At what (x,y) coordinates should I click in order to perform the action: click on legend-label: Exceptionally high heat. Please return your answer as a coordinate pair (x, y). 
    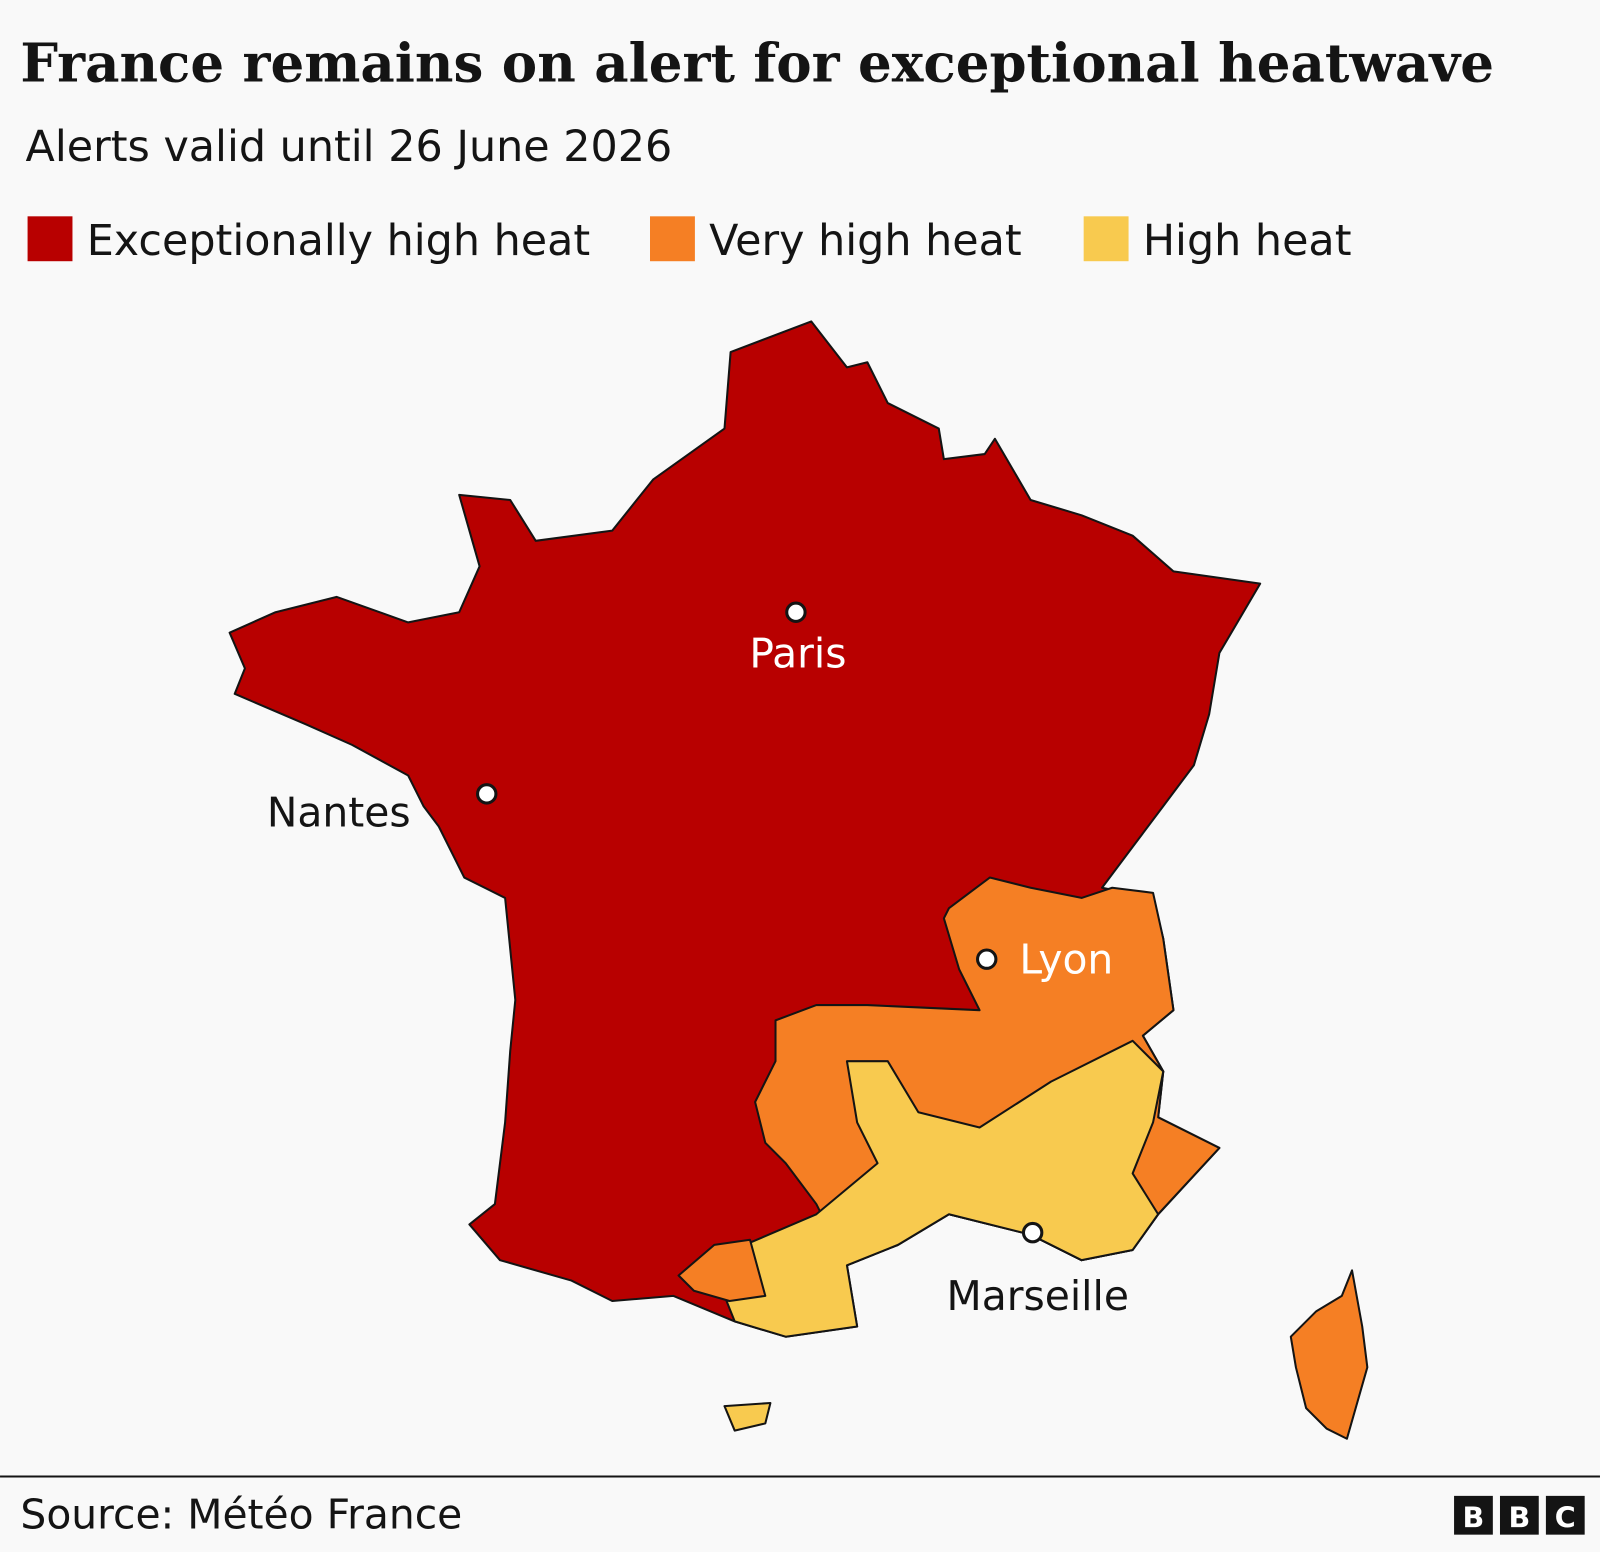
    Looking at the image, I should click on (338, 241).